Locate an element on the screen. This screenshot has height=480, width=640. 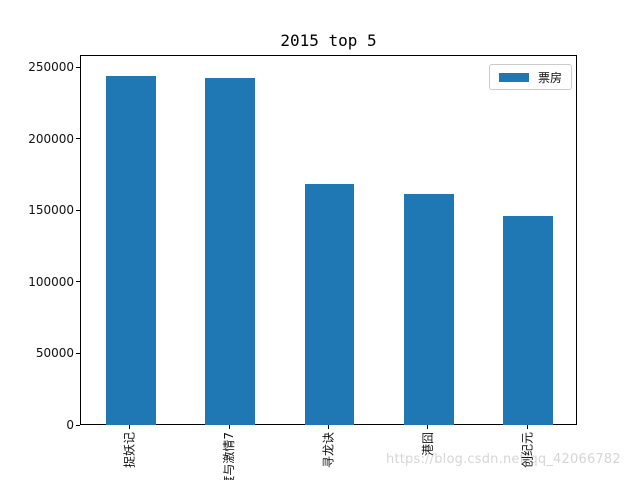
x-tick-label: 创纪元 is located at coordinates (527, 450).